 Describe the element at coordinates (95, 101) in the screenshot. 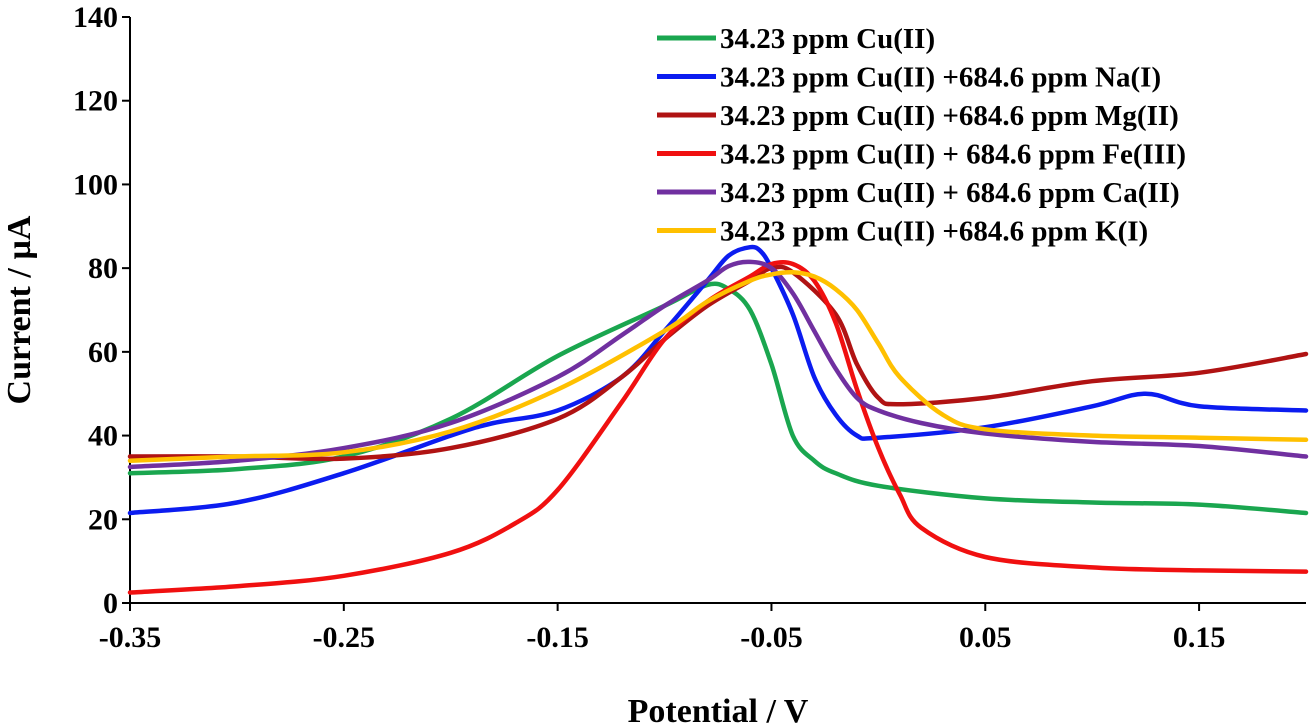

I see `y-tick-label: 120` at that location.